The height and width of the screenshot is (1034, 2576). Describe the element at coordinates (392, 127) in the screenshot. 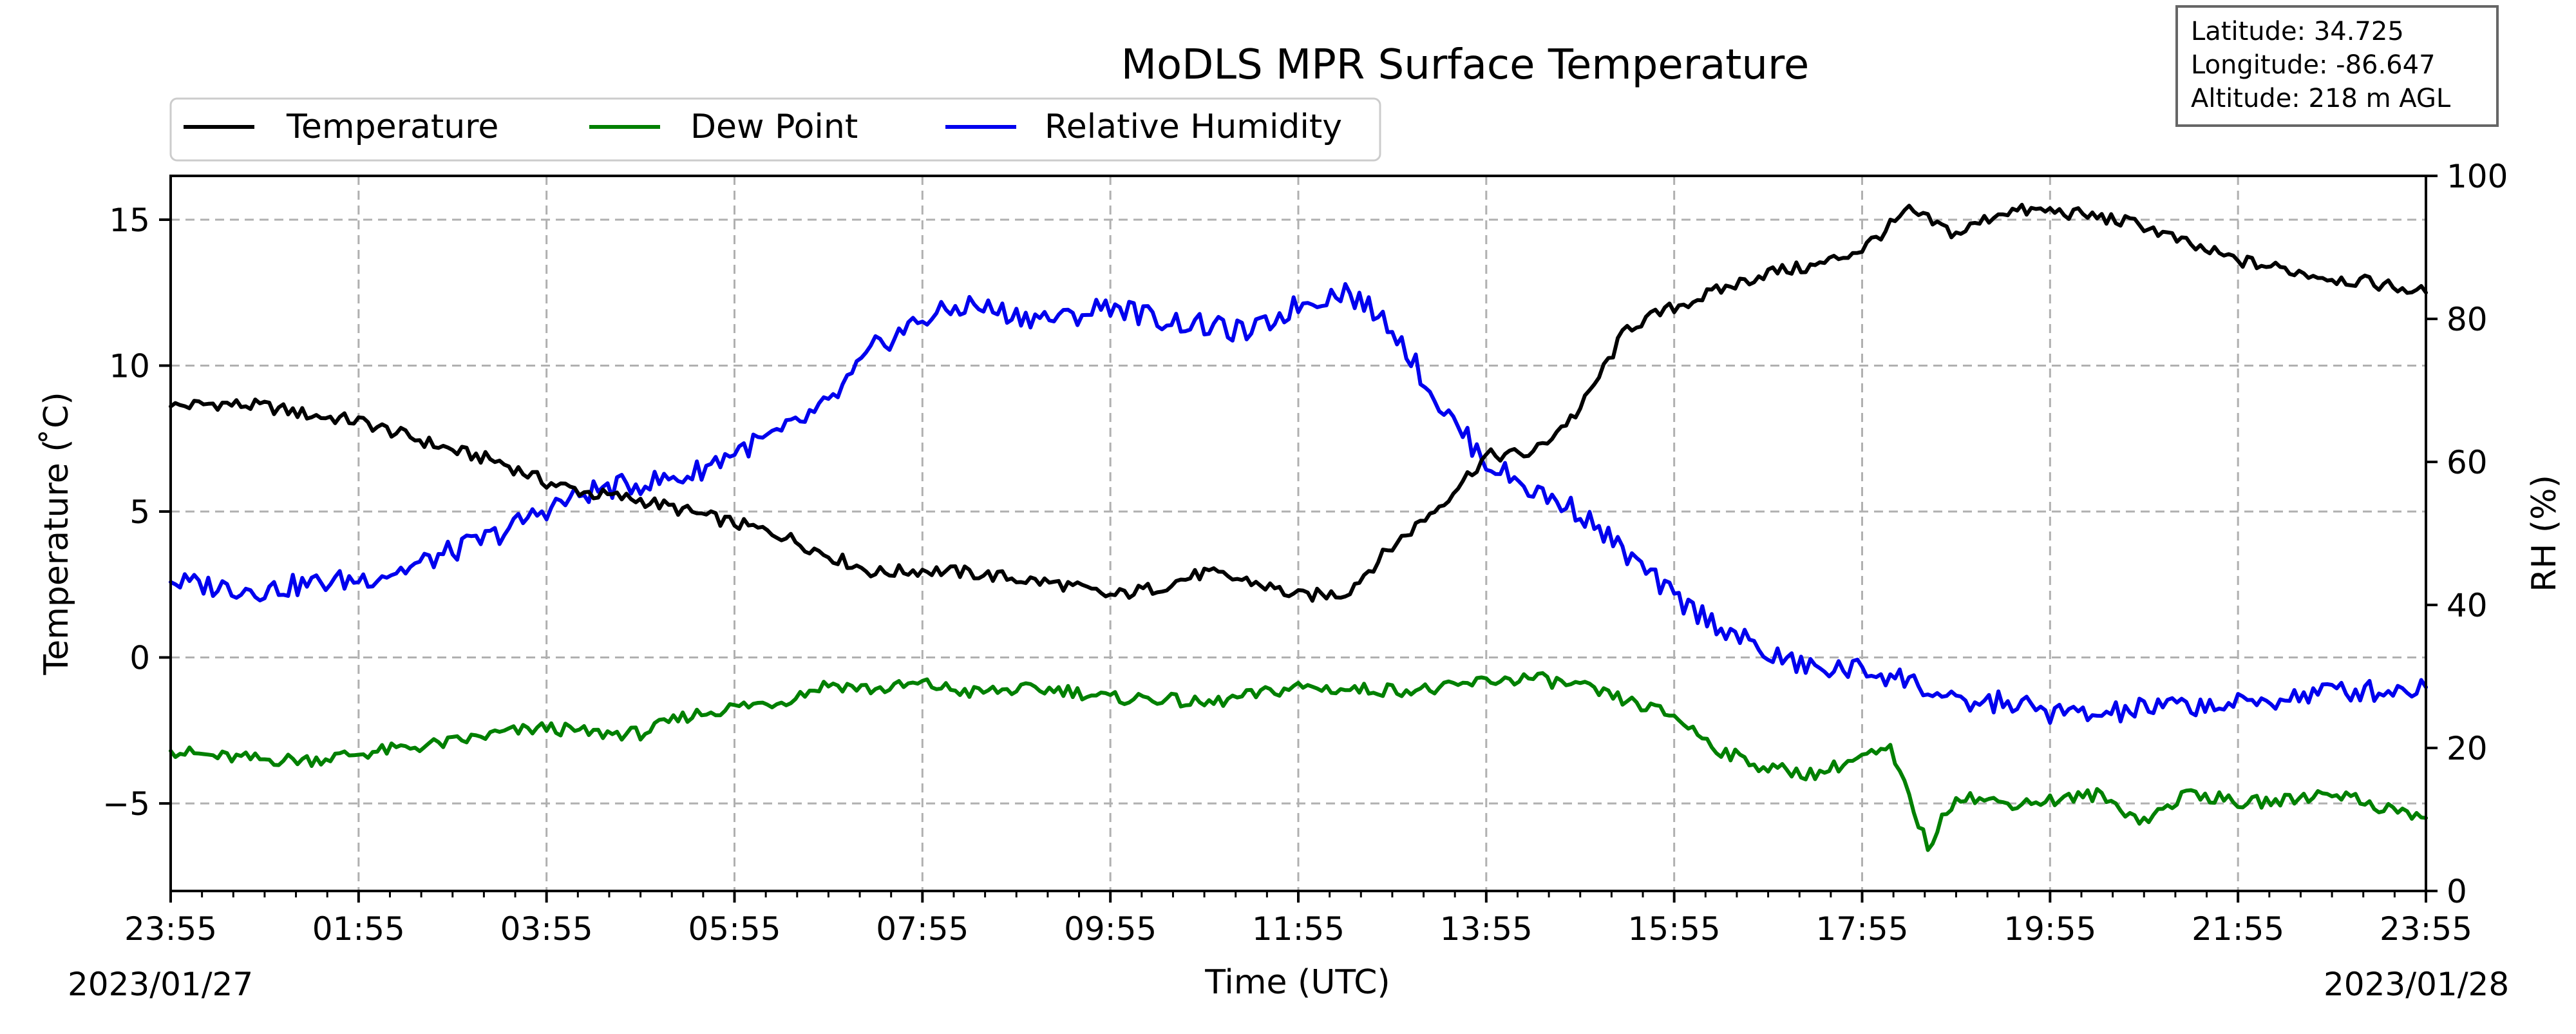

I see `legend-label-temperature: Temperature` at that location.